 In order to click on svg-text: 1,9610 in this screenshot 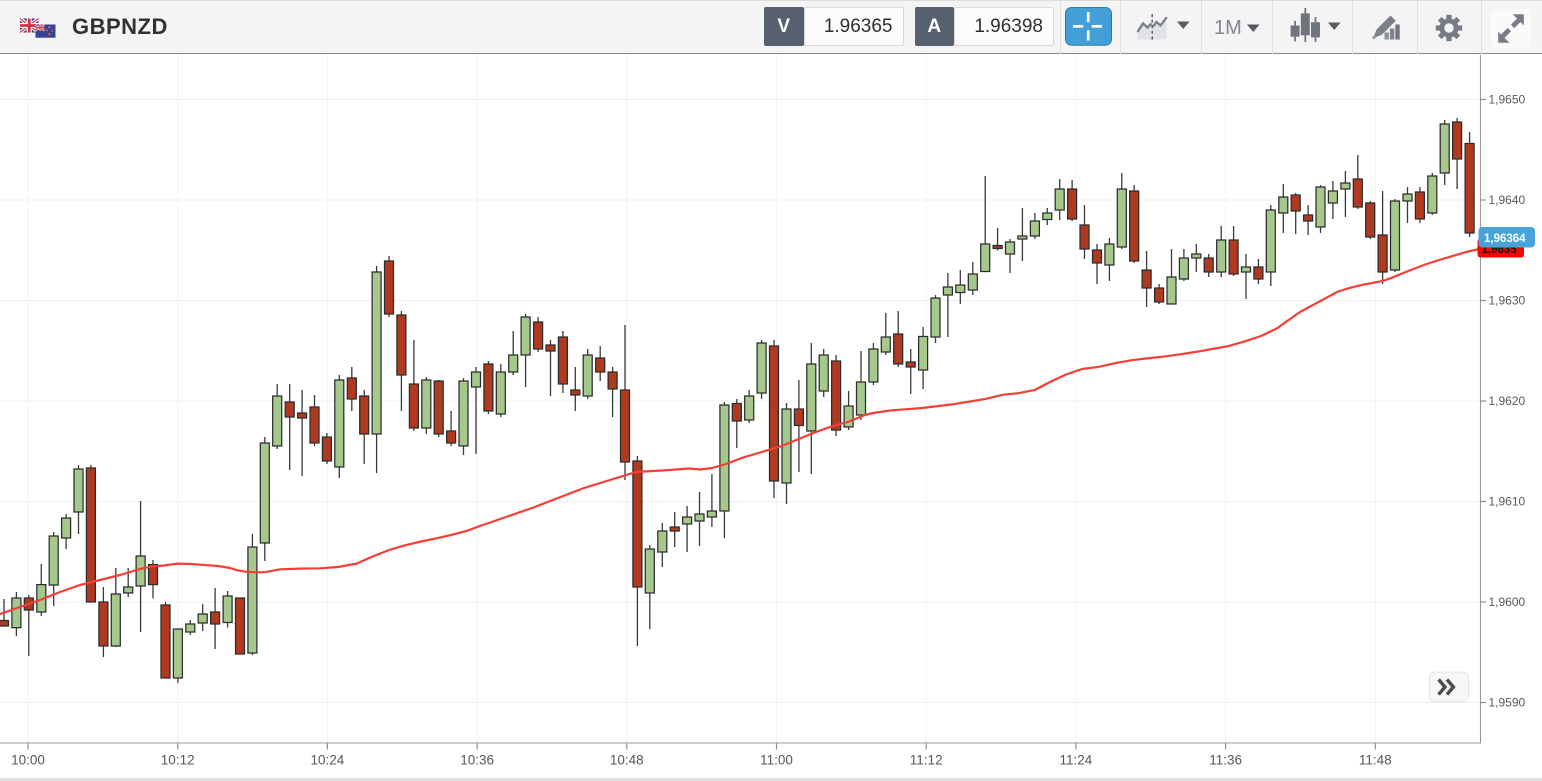, I will do `click(1507, 502)`.